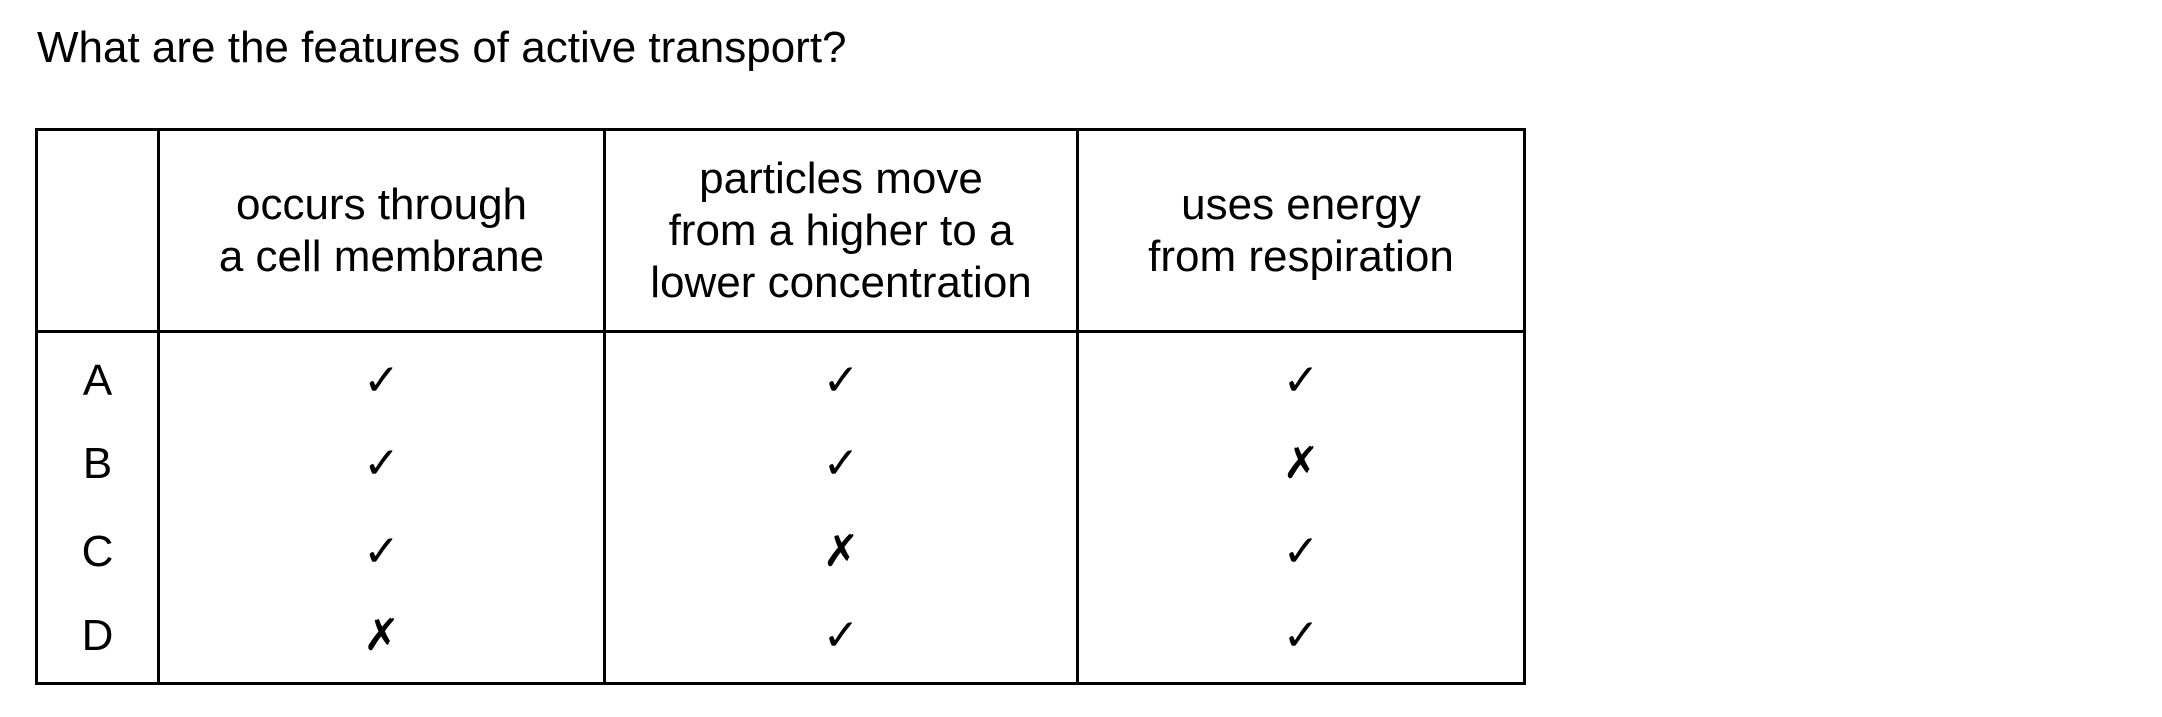  What do you see at coordinates (1300, 230) in the screenshot?
I see `column-header-energy: uses energy from respiration` at bounding box center [1300, 230].